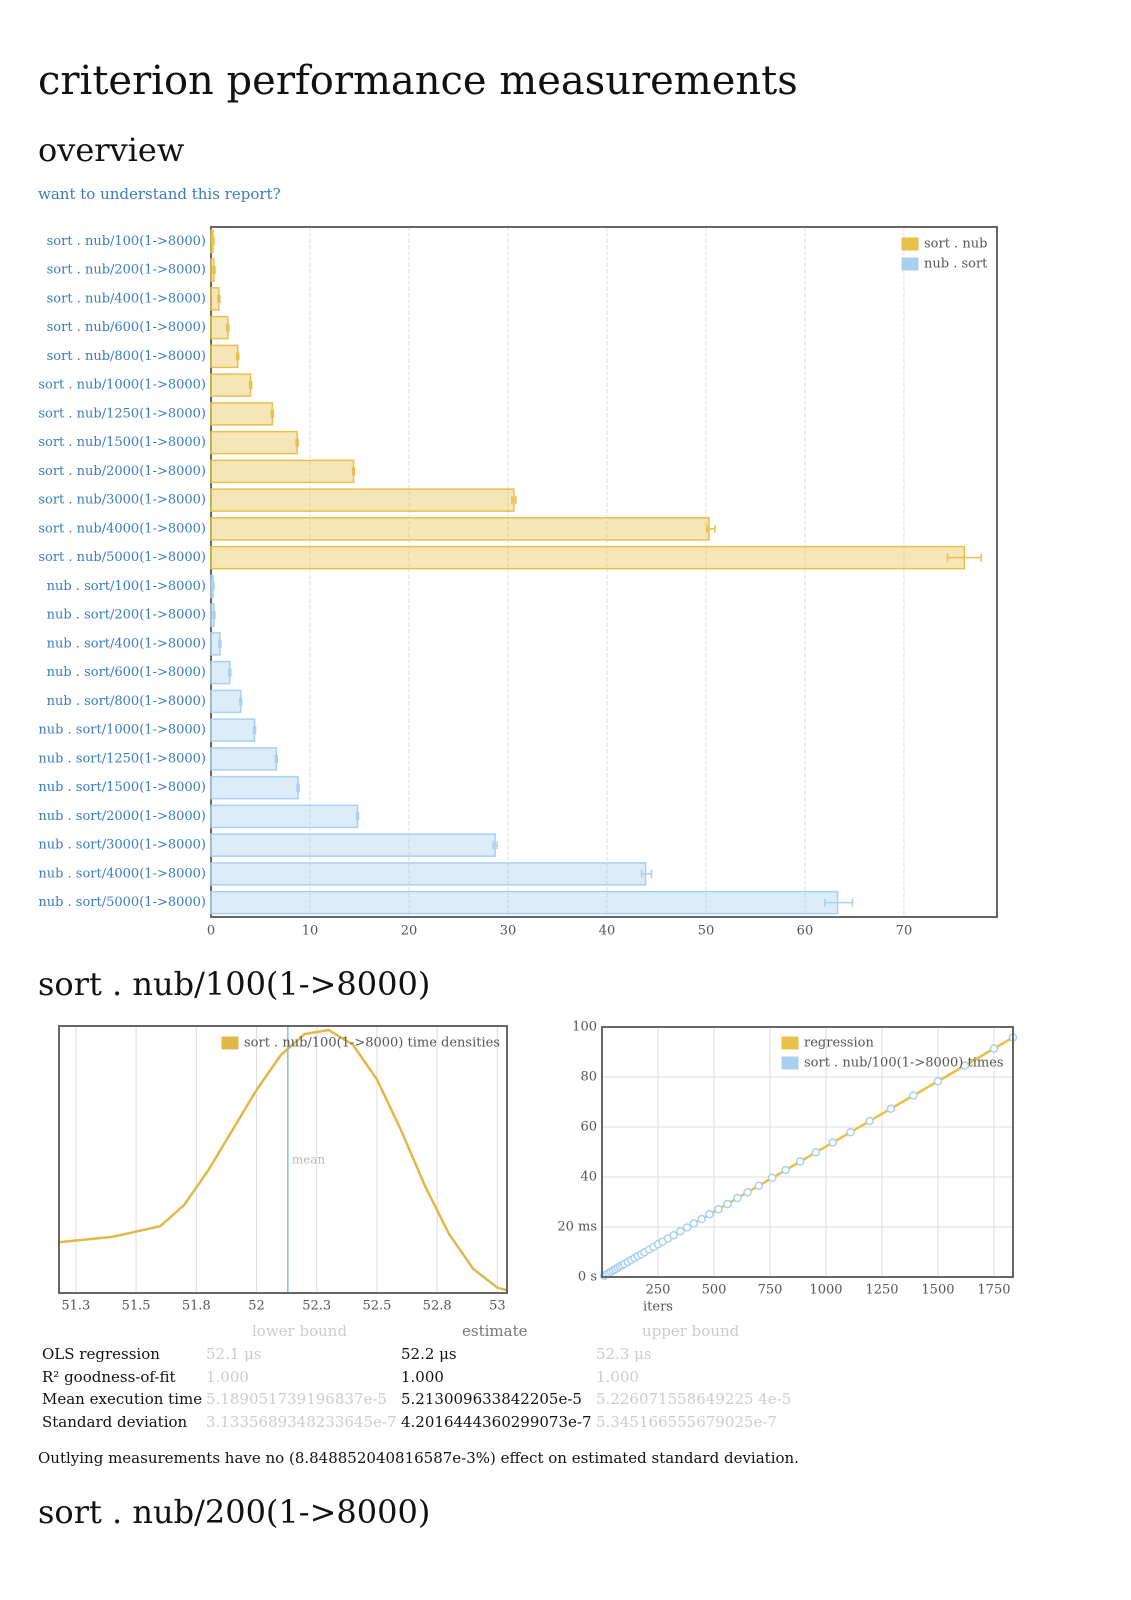  I want to click on x-tick-label: 1500, so click(937, 1290).